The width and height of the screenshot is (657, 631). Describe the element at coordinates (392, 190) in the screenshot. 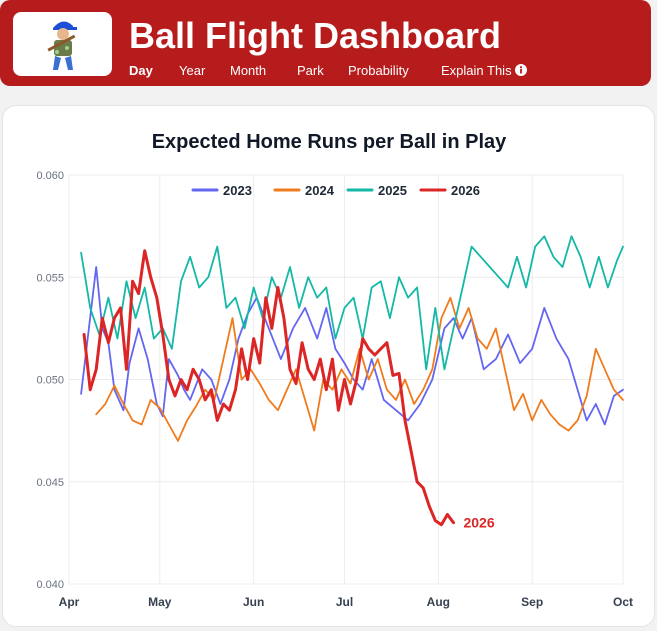

I see `legend-label-2025: 2025` at that location.